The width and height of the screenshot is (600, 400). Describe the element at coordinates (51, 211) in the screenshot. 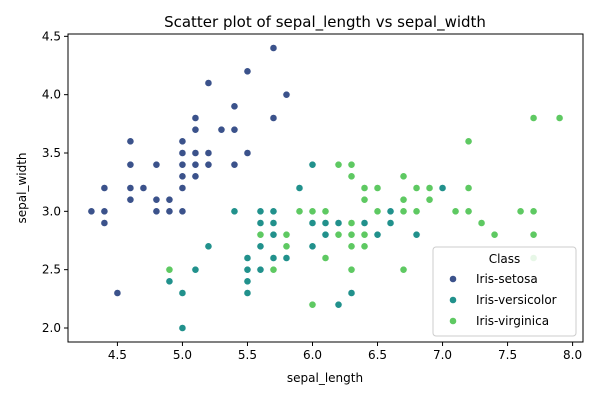

I see `y-tick-label: 3.0` at that location.